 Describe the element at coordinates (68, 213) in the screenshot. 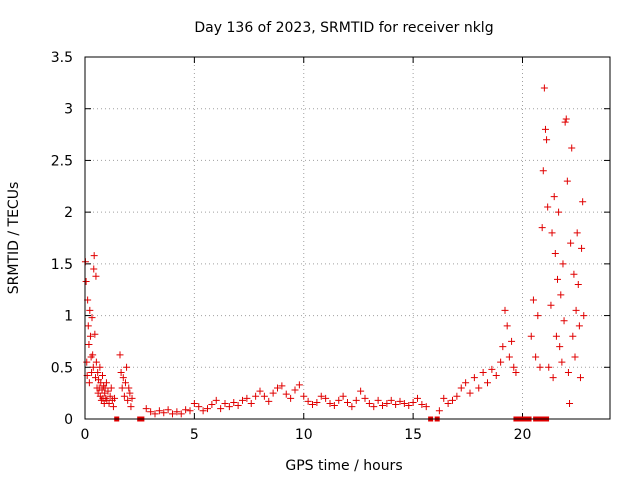

I see `y-tick-label: 2` at that location.